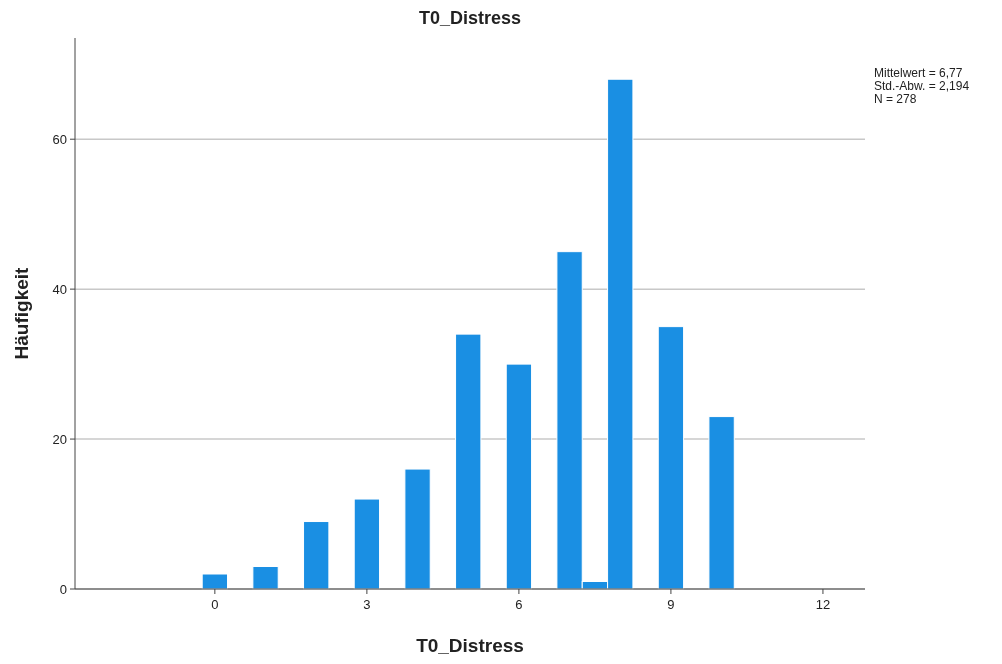  Describe the element at coordinates (823, 604) in the screenshot. I see `x-tick-label: 12` at that location.